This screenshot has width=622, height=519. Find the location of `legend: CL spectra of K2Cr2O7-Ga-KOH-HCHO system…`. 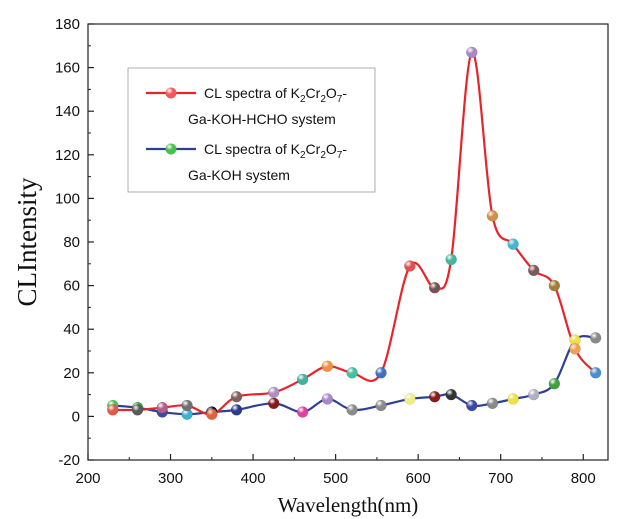

legend: CL spectra of K2Cr2O7-Ga-KOH-HCHO system… is located at coordinates (251, 130).